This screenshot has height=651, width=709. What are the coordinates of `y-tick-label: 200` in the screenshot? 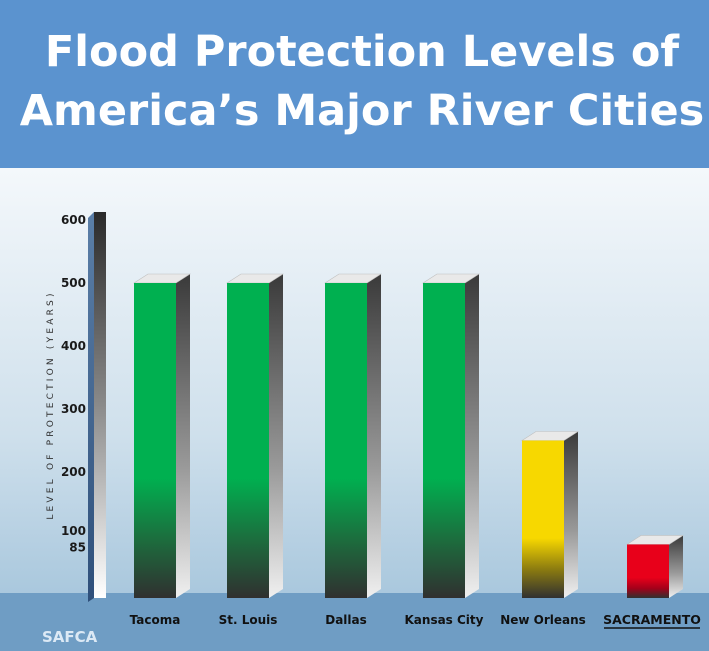 It's located at (73, 472).